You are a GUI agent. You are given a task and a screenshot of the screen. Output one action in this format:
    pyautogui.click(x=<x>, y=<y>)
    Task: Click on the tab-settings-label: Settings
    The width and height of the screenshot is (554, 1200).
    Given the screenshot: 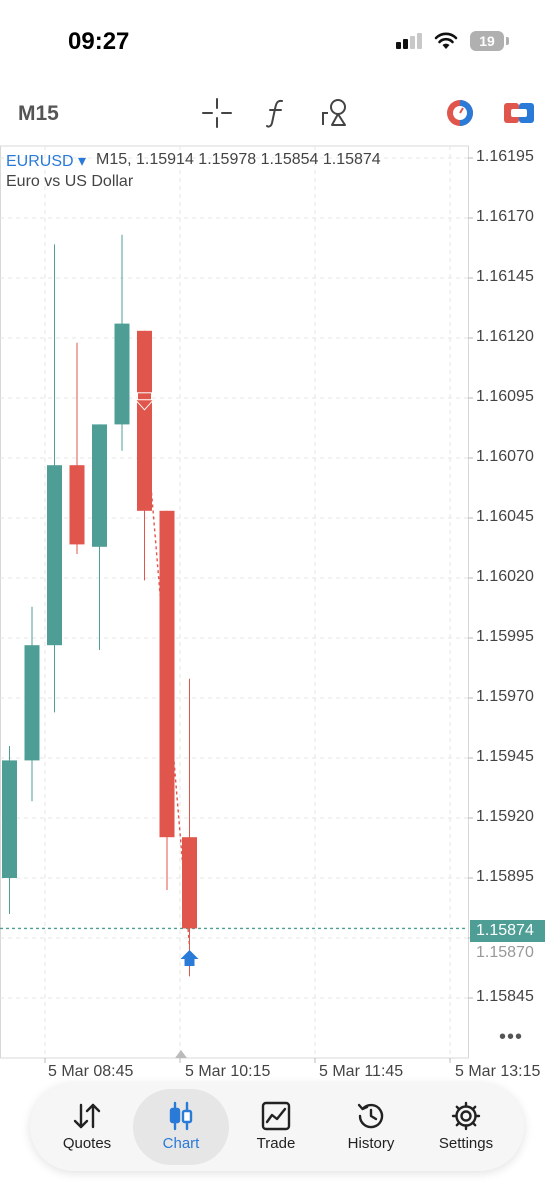 What is the action you would take?
    pyautogui.click(x=466, y=1143)
    